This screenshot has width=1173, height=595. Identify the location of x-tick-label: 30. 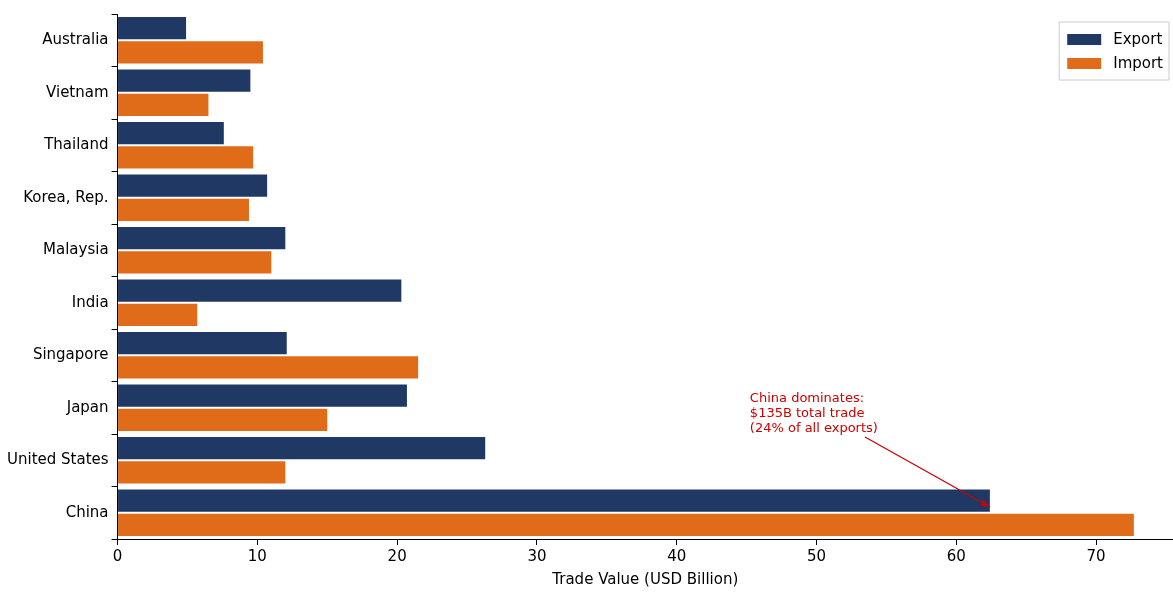
(537, 555).